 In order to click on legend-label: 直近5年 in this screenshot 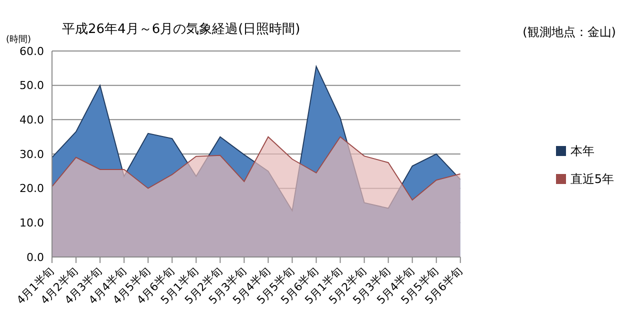, I will do `click(592, 179)`.